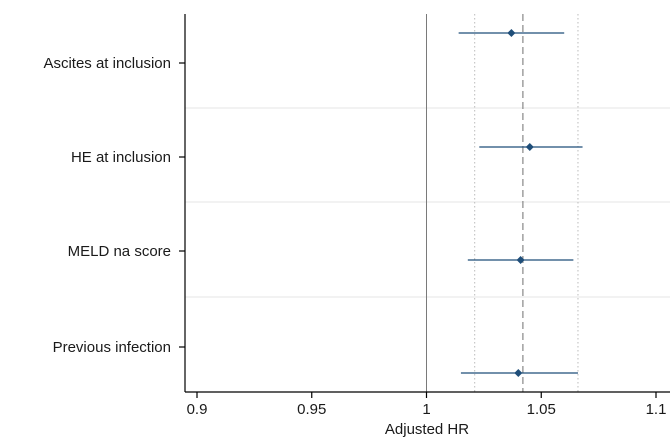 The width and height of the screenshot is (670, 441). Describe the element at coordinates (107, 63) in the screenshot. I see `y-label-1: Ascites at inclusion` at that location.